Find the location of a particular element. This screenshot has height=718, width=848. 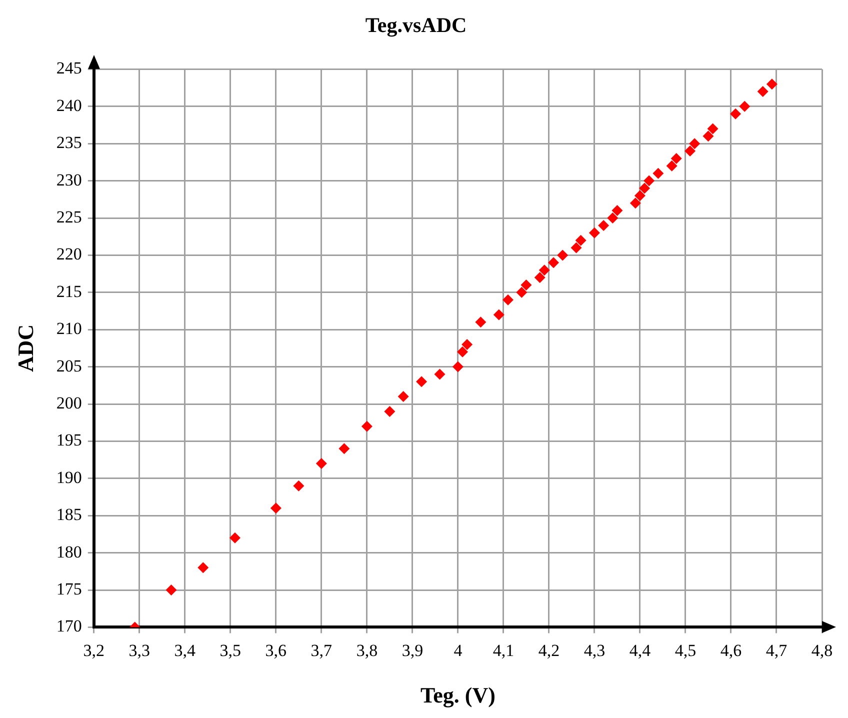

x-axis-title: Teg. (V) is located at coordinates (458, 695).